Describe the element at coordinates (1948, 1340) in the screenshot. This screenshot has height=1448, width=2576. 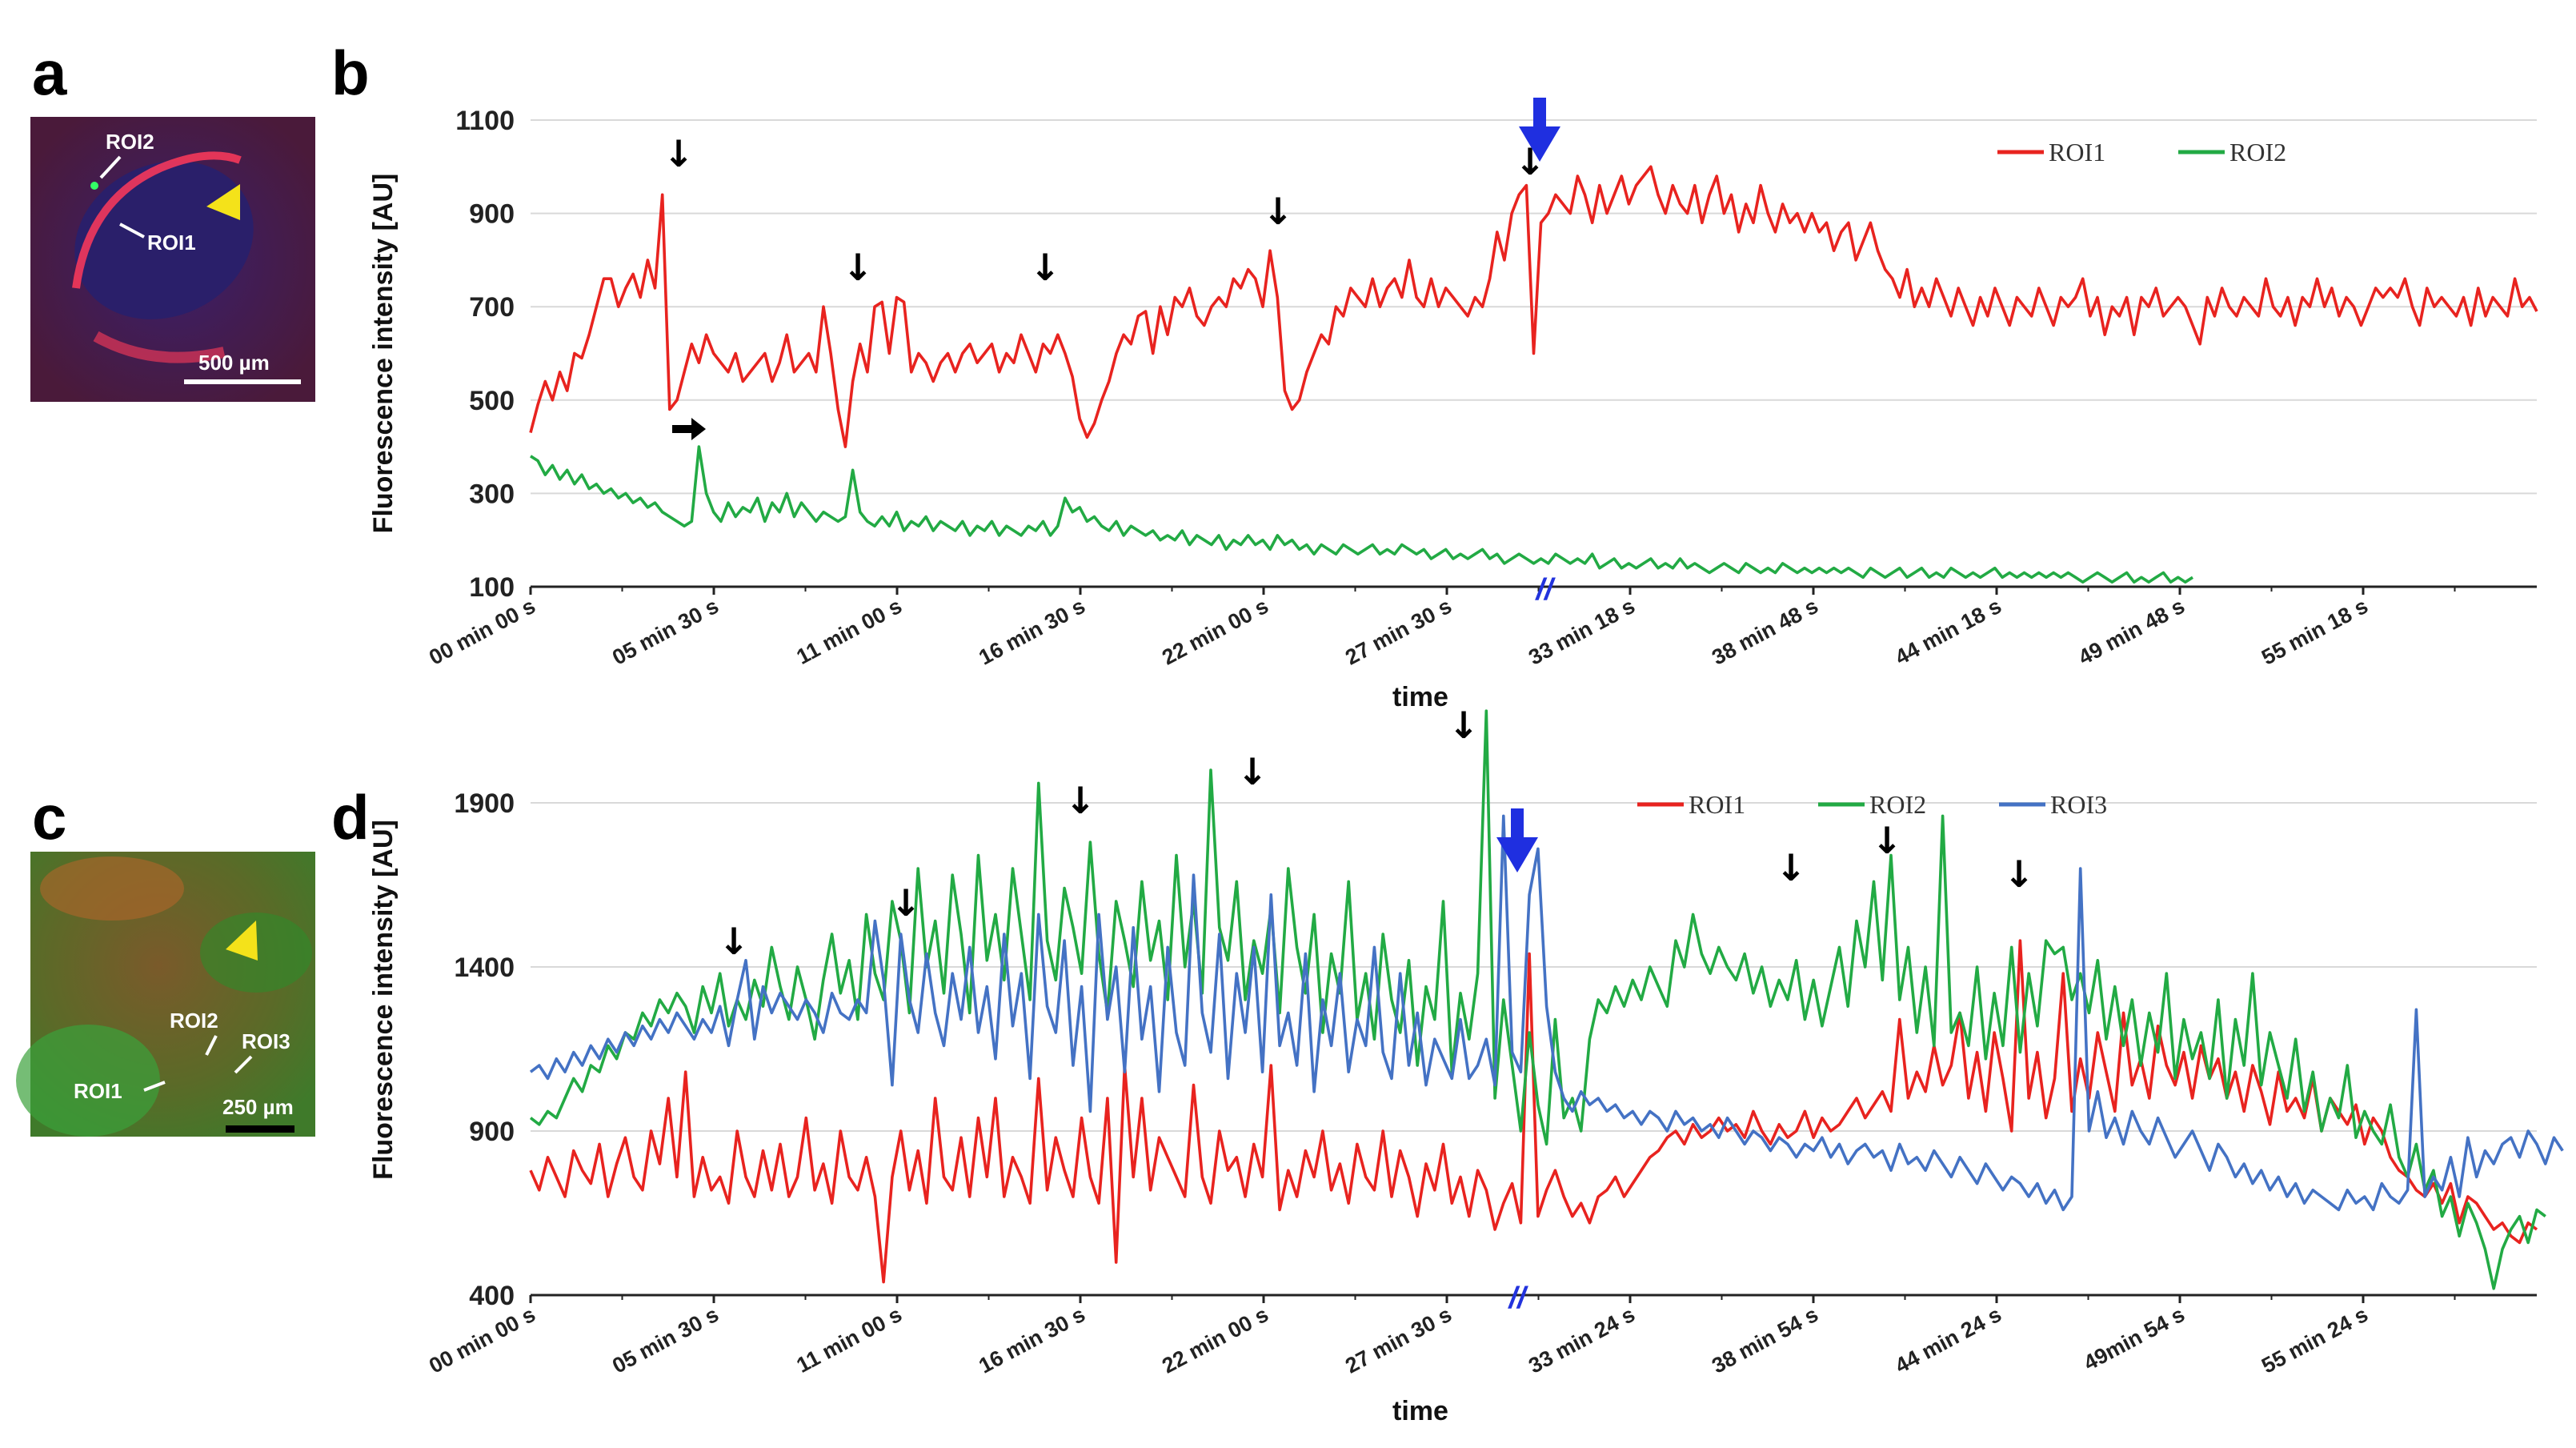
I see `x-tick-label: 44 min 24 s` at that location.